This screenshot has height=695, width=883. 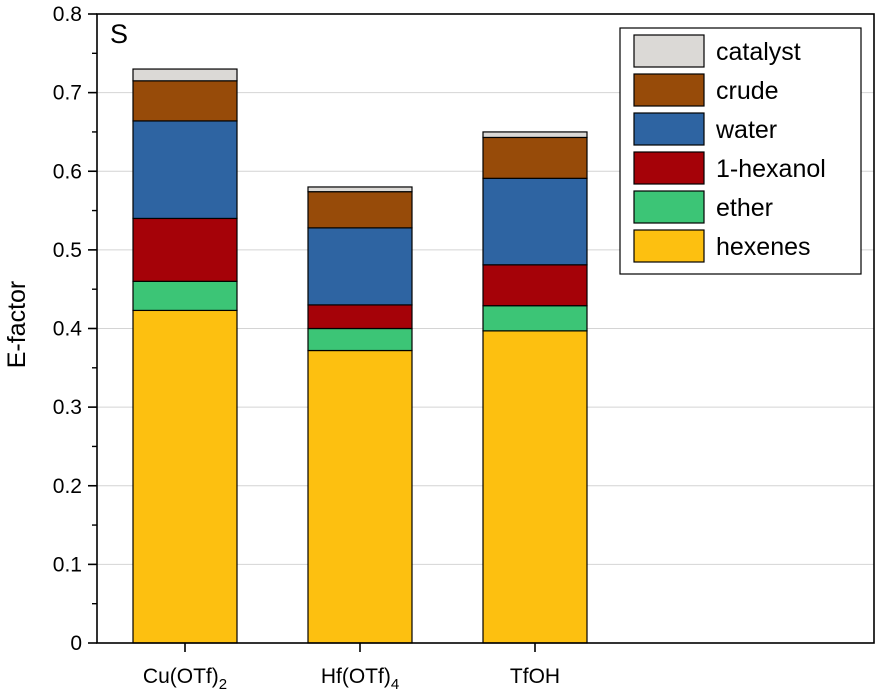 I want to click on panel-label: S, so click(x=119, y=34).